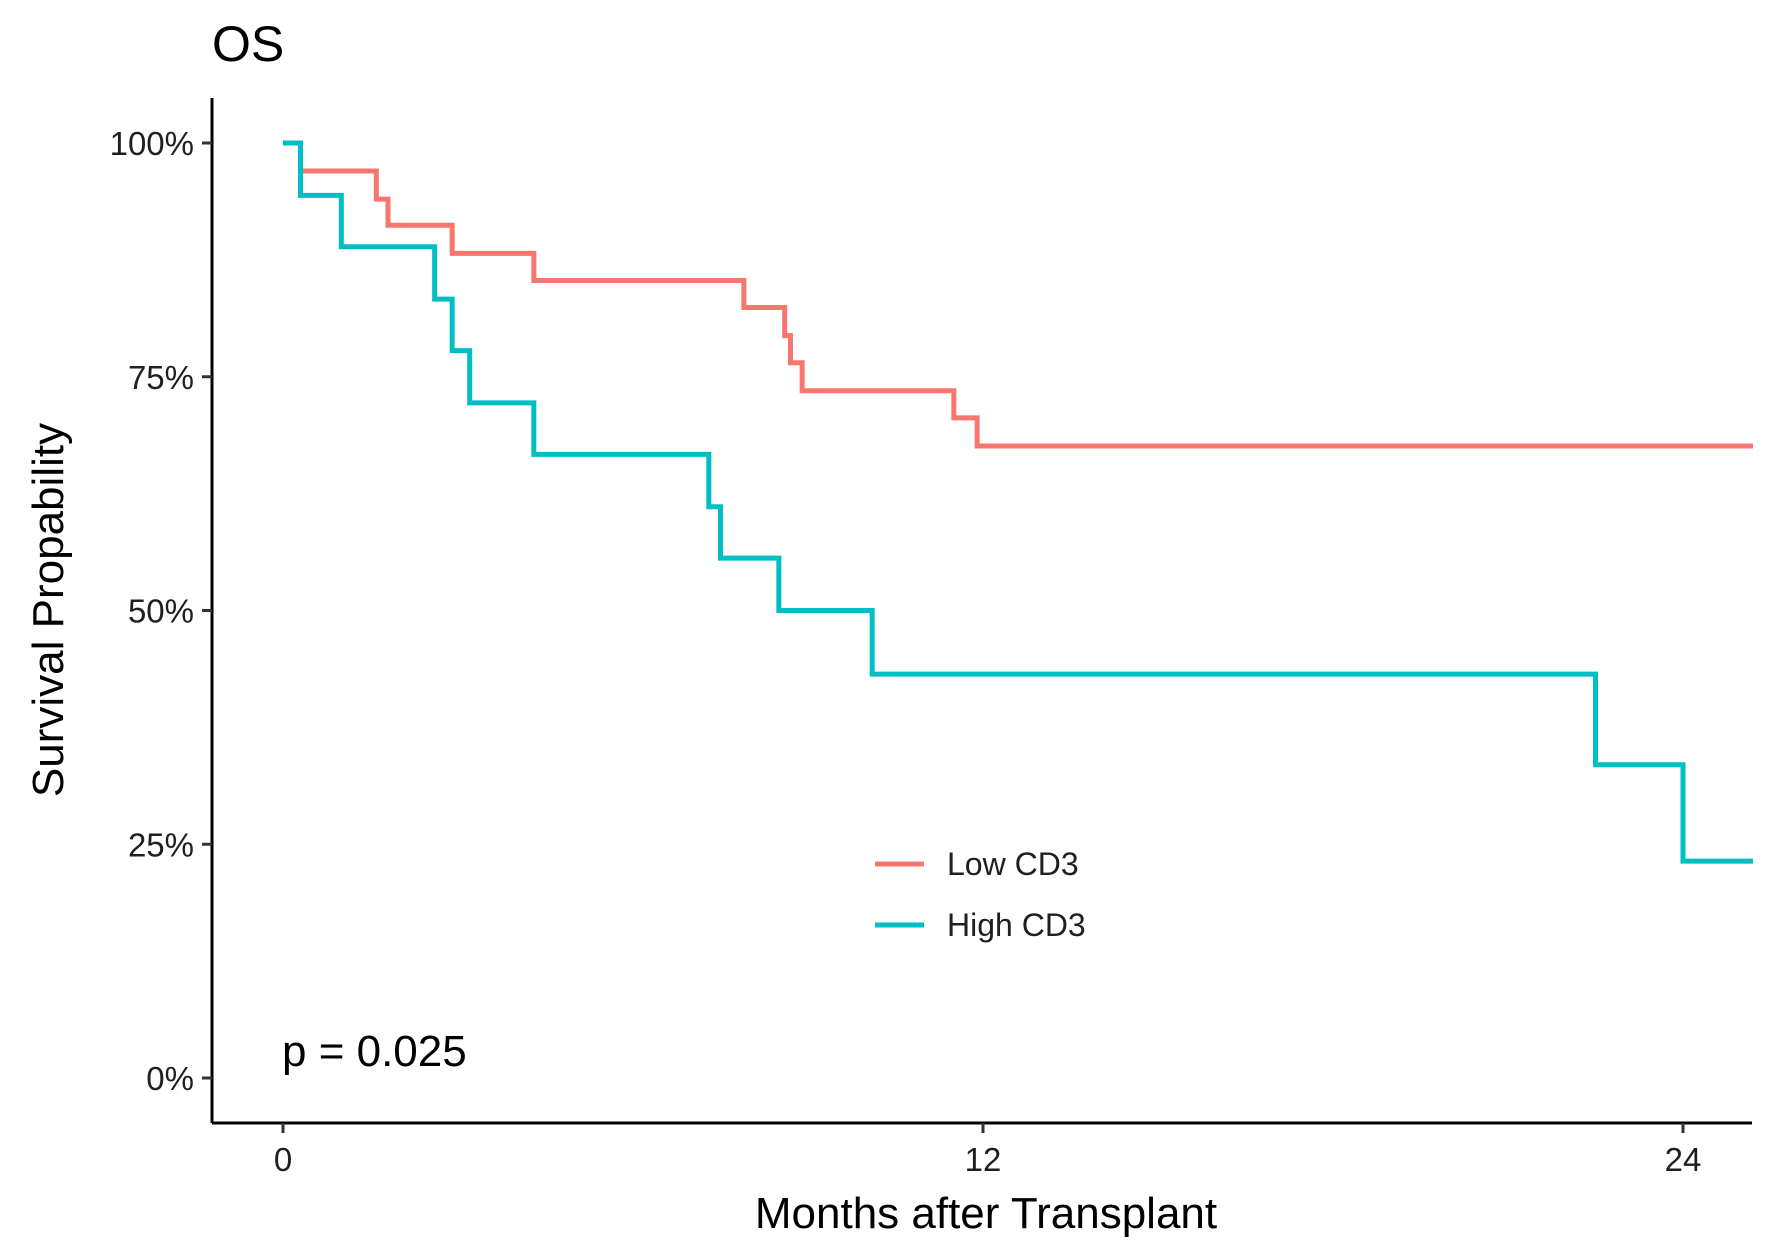 The width and height of the screenshot is (1772, 1242). Describe the element at coordinates (161, 611) in the screenshot. I see `y-tick-label: 50%` at that location.